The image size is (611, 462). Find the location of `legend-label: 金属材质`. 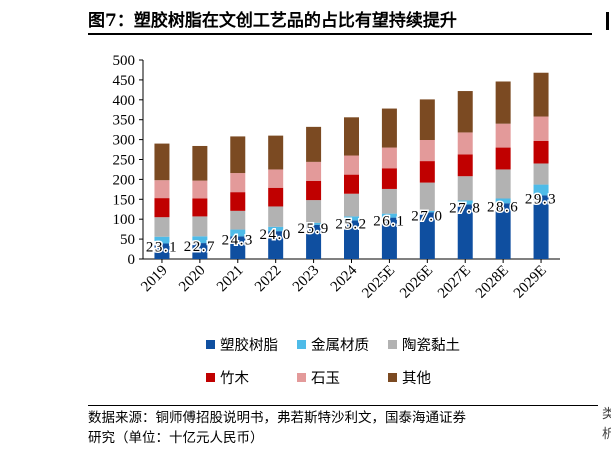

legend-label: 金属材质 is located at coordinates (340, 345).